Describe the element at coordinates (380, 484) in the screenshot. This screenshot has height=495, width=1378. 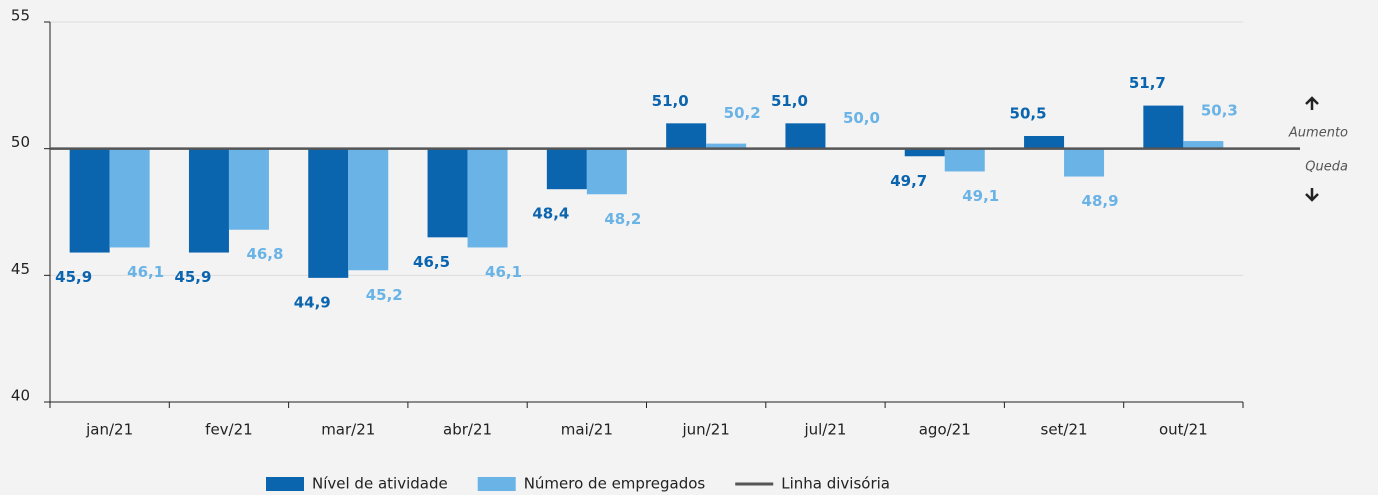
I see `legend-label: Nível de atividade` at that location.